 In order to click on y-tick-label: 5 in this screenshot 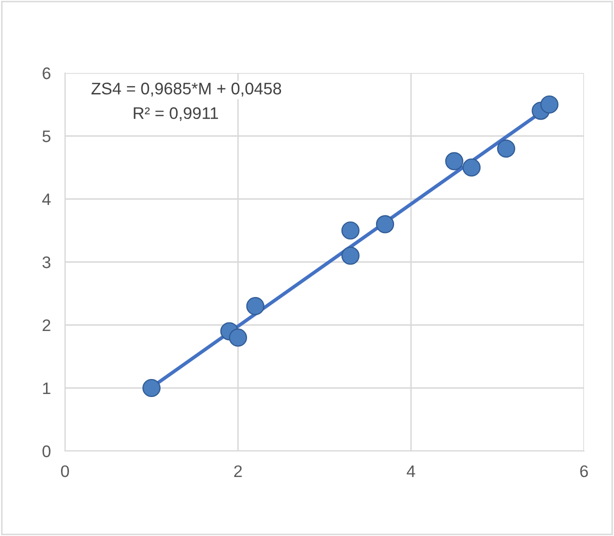, I will do `click(46, 136)`.